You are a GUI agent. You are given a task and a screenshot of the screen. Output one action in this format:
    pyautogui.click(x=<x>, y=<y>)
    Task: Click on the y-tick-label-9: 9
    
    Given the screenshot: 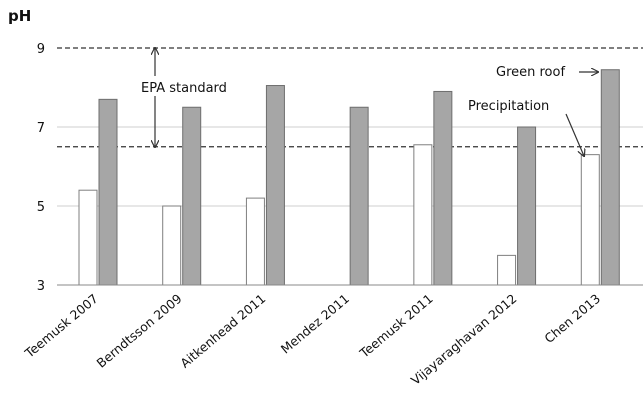 What is the action you would take?
    pyautogui.click(x=41, y=49)
    